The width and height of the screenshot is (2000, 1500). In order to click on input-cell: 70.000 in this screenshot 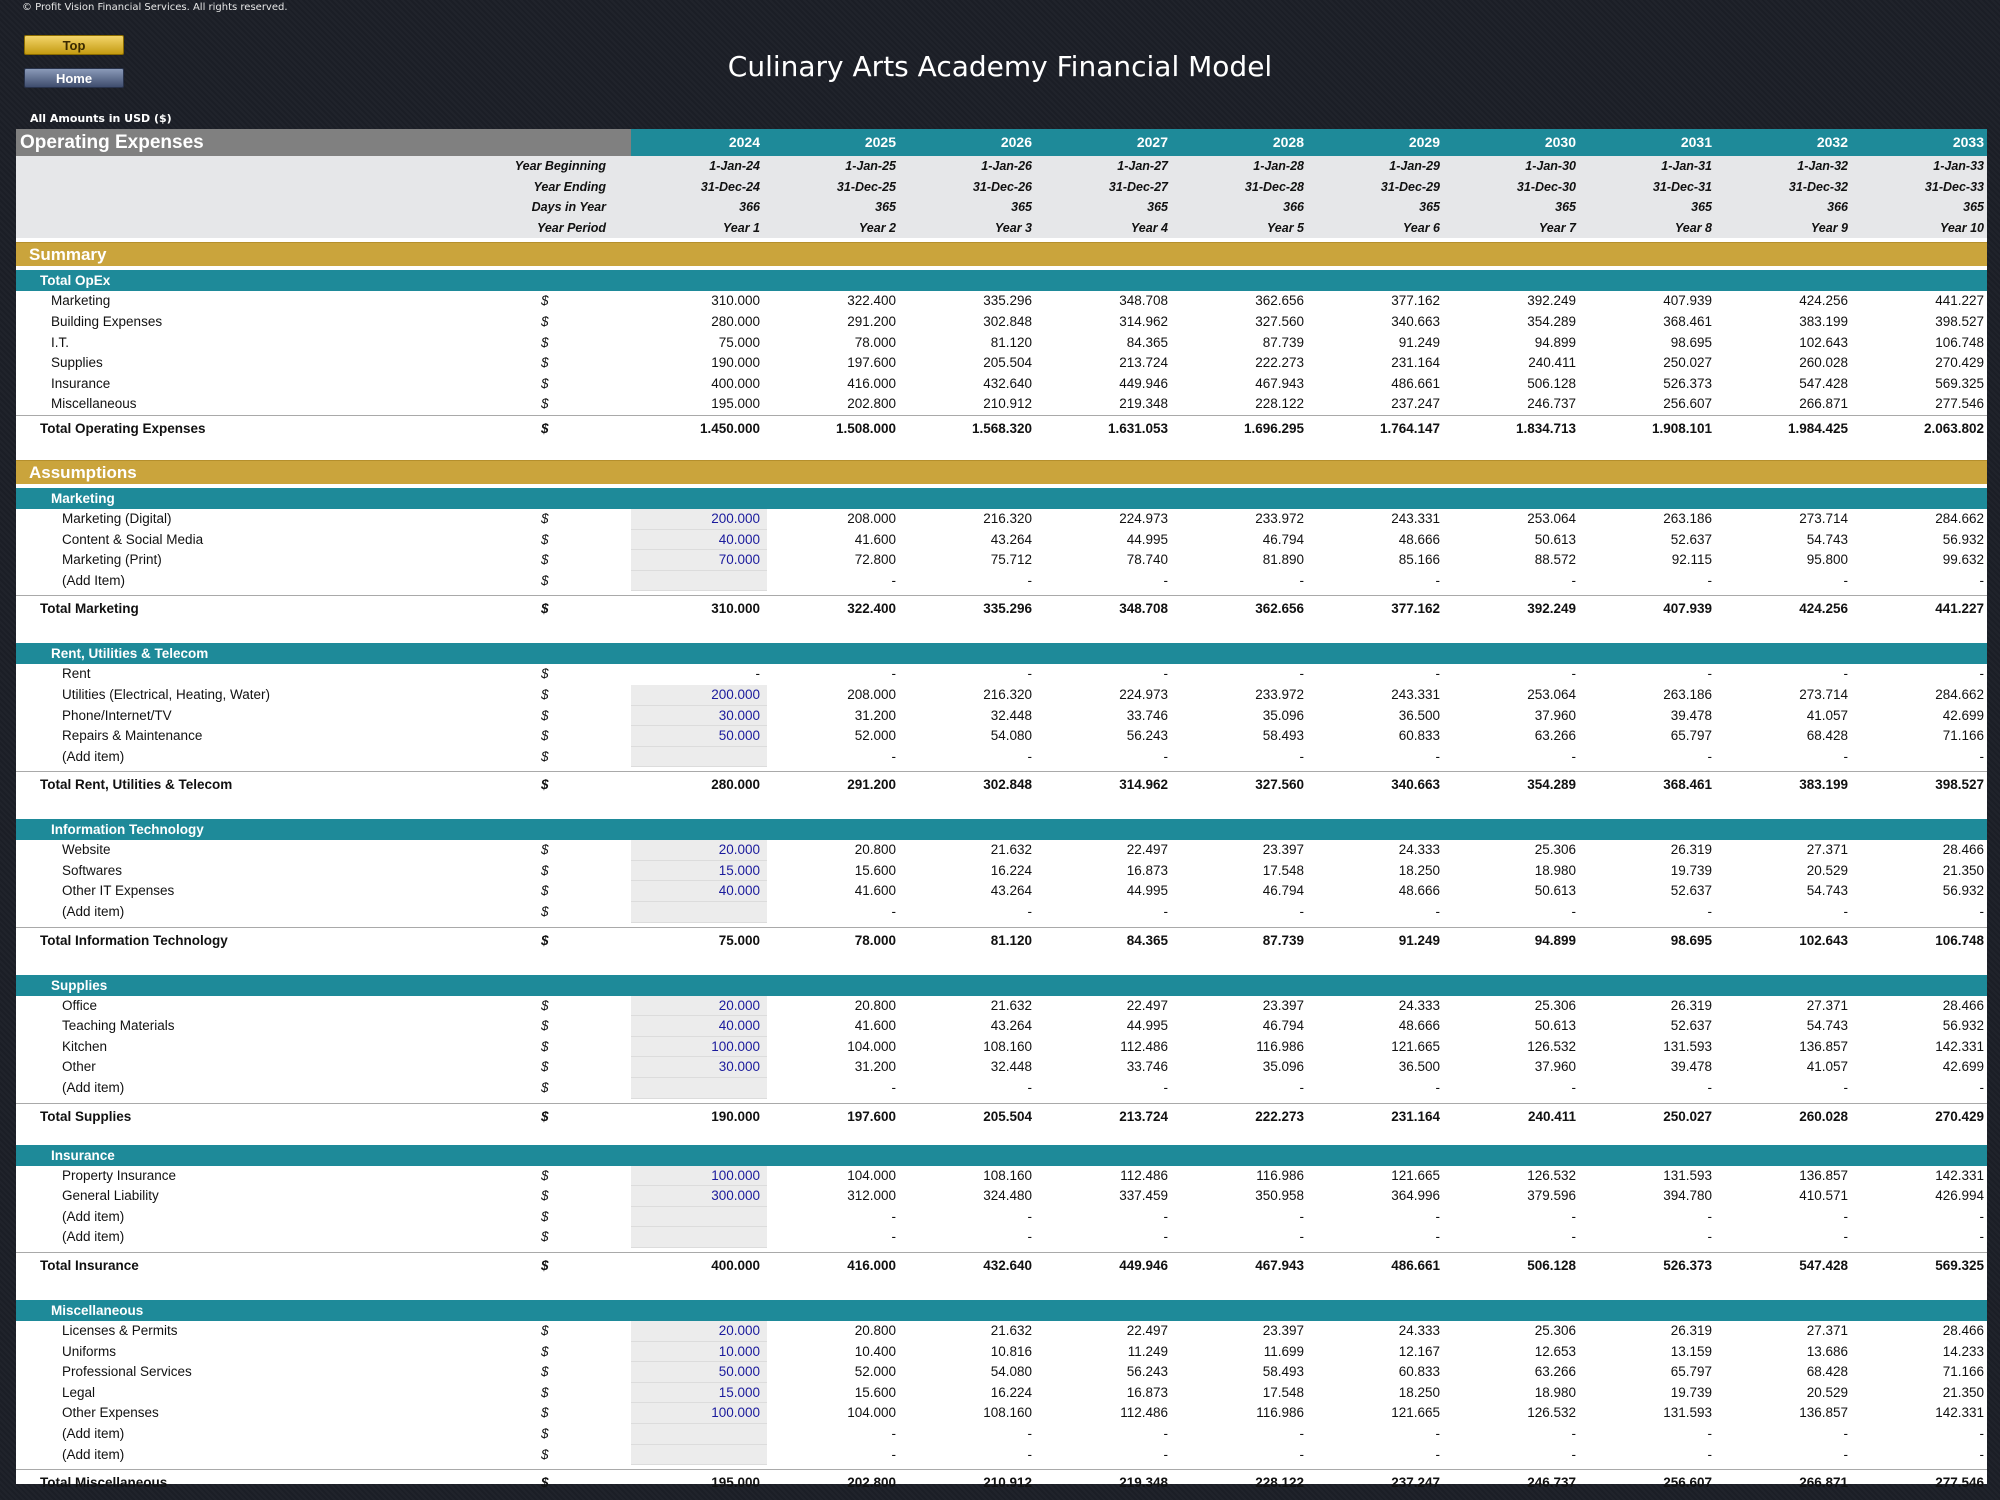, I will do `click(699, 560)`.